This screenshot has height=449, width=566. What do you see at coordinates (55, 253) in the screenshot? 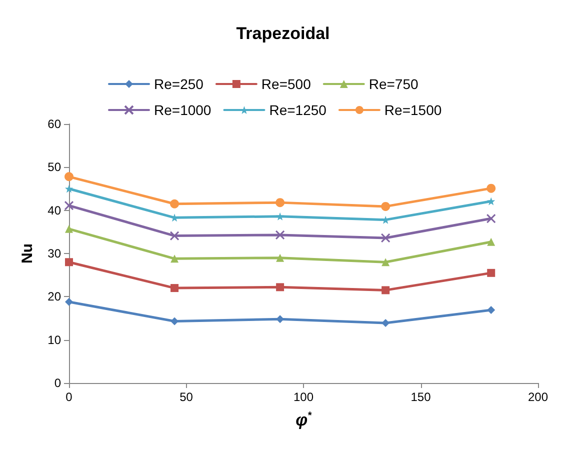
I see `y-tick-label: 30` at bounding box center [55, 253].